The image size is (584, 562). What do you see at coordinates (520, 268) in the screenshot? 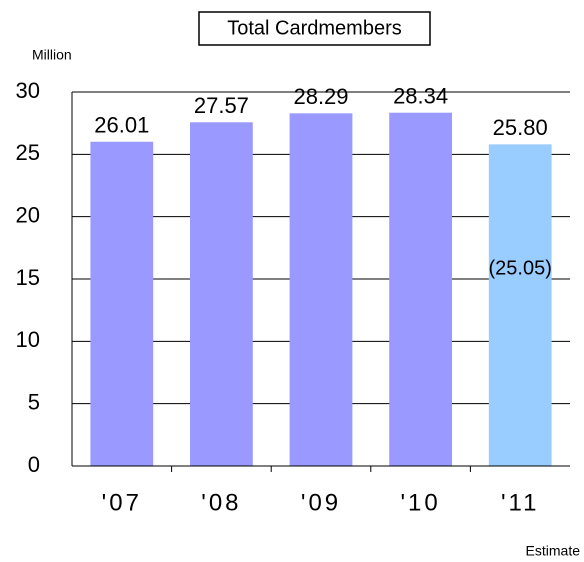
I see `annotation: (25.05)` at bounding box center [520, 268].